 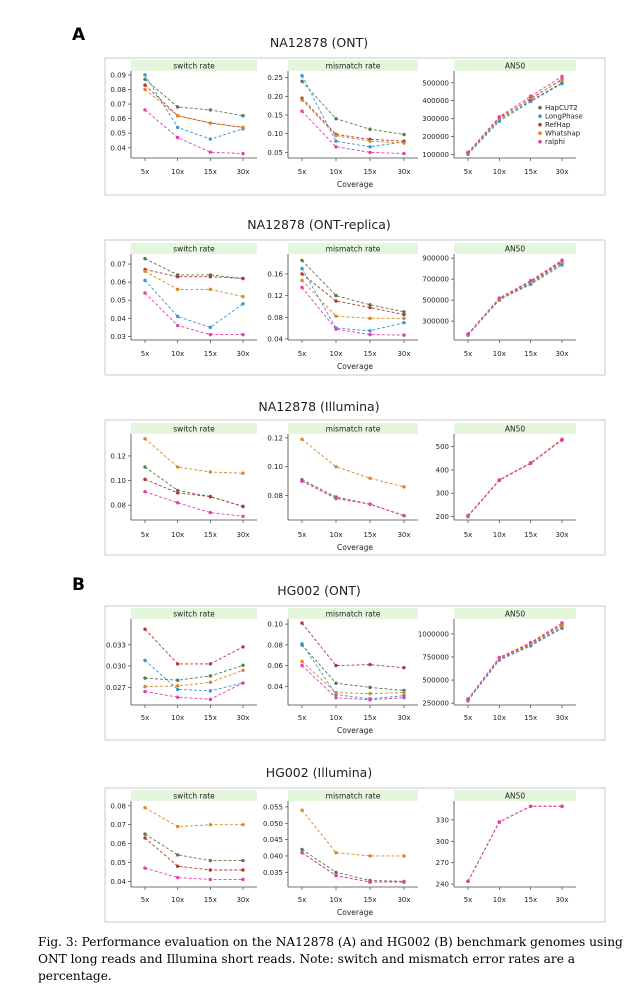 I want to click on y-tick-label: 0.12, so click(x=275, y=438).